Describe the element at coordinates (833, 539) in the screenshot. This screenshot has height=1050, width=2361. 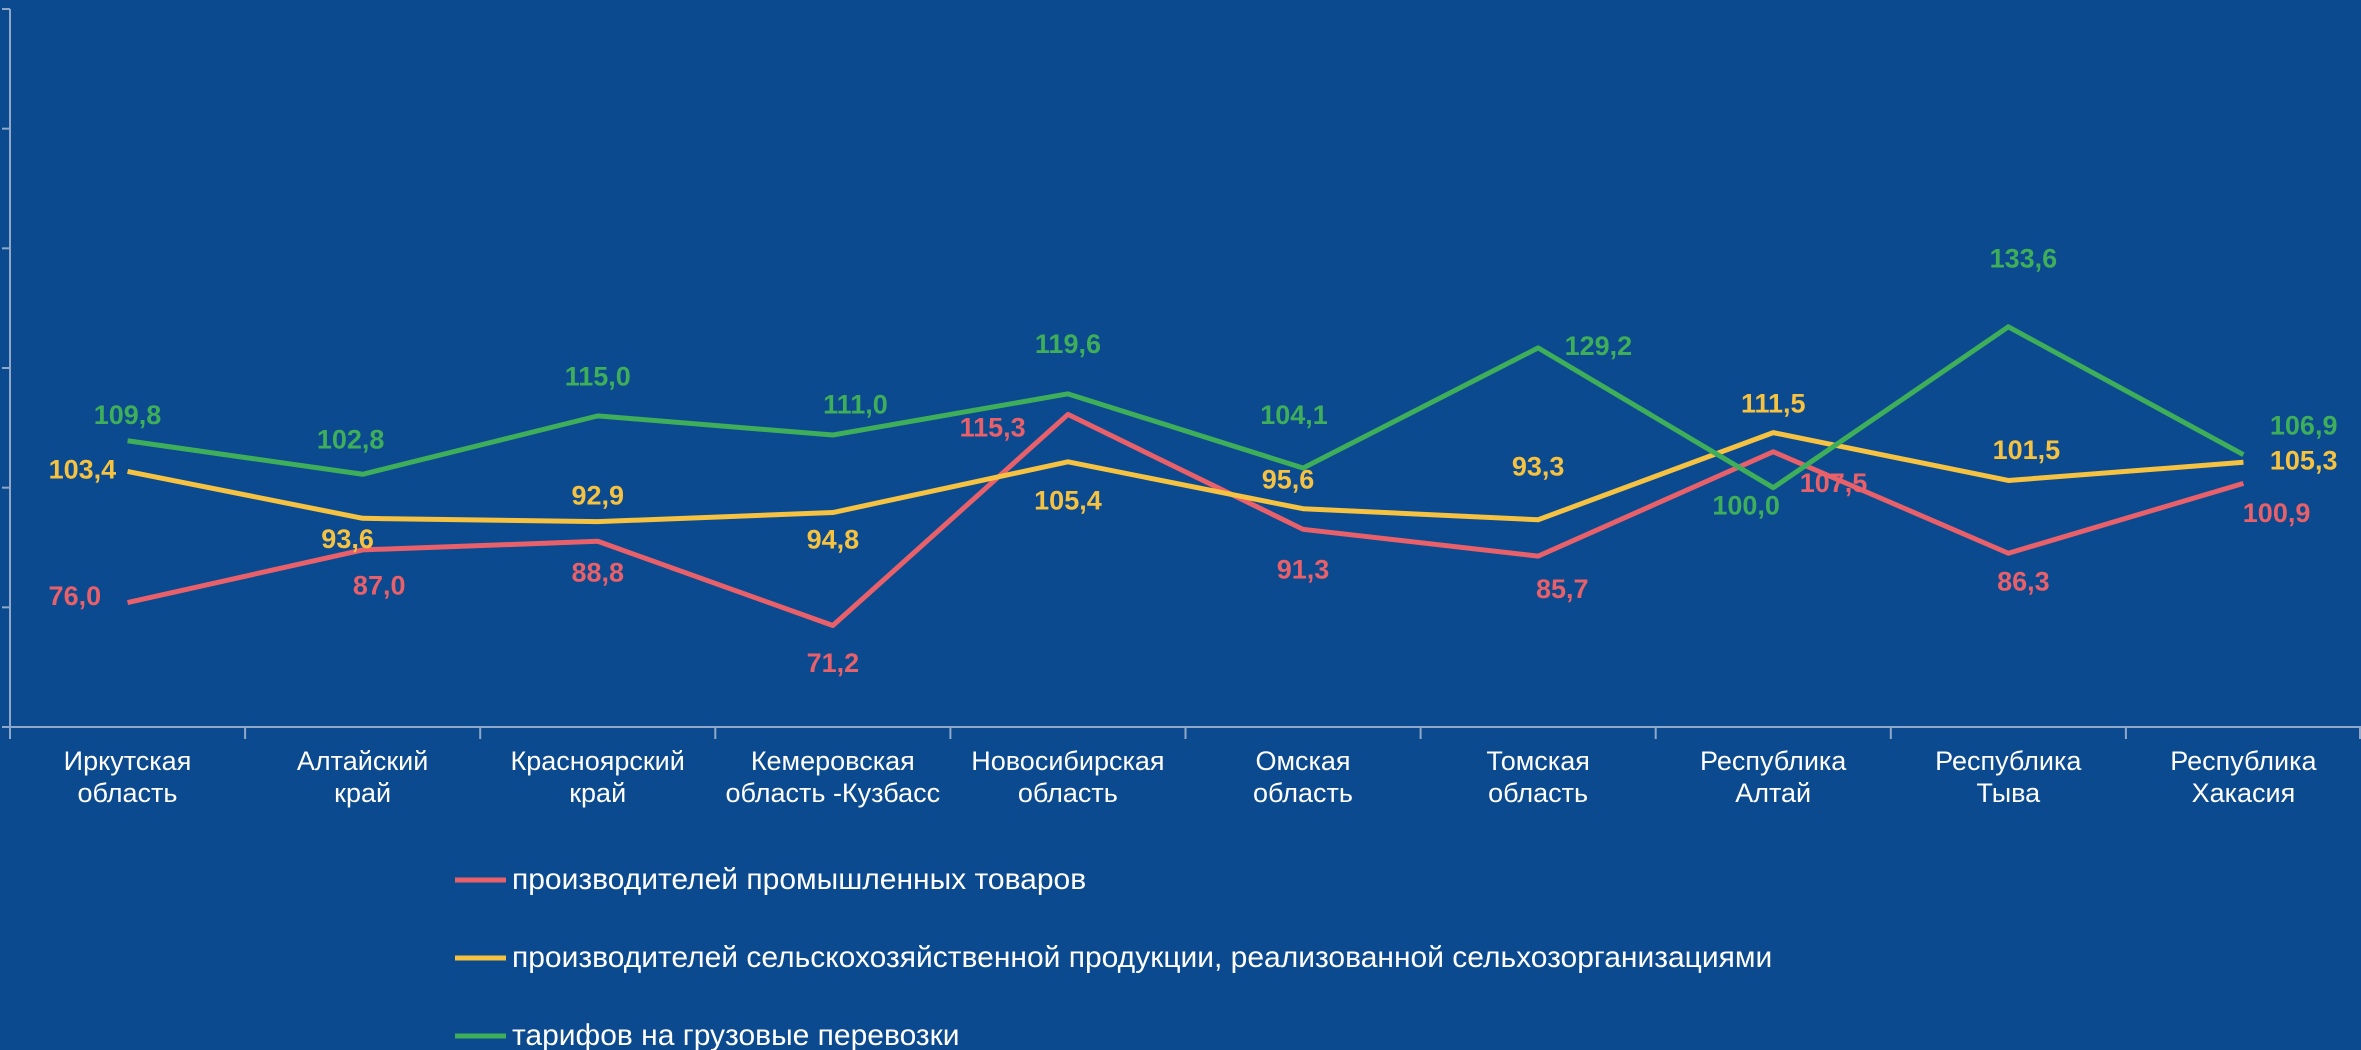
I see `data-label: 94,8` at that location.